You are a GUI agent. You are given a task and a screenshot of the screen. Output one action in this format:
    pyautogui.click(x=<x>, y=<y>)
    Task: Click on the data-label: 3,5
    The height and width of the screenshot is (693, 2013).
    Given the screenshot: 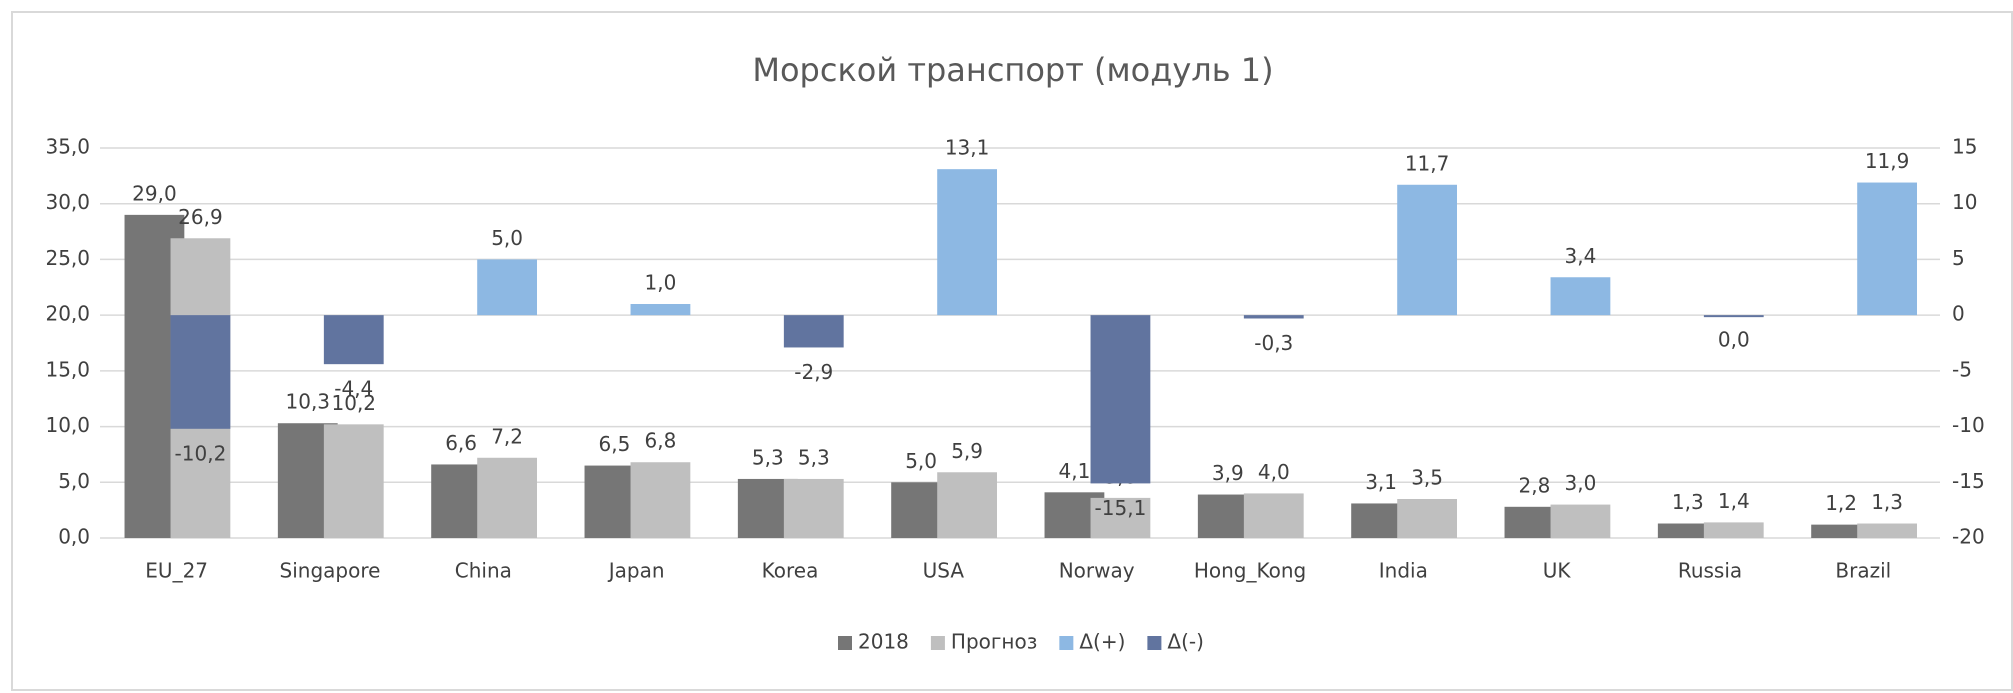 What is the action you would take?
    pyautogui.click(x=1427, y=478)
    